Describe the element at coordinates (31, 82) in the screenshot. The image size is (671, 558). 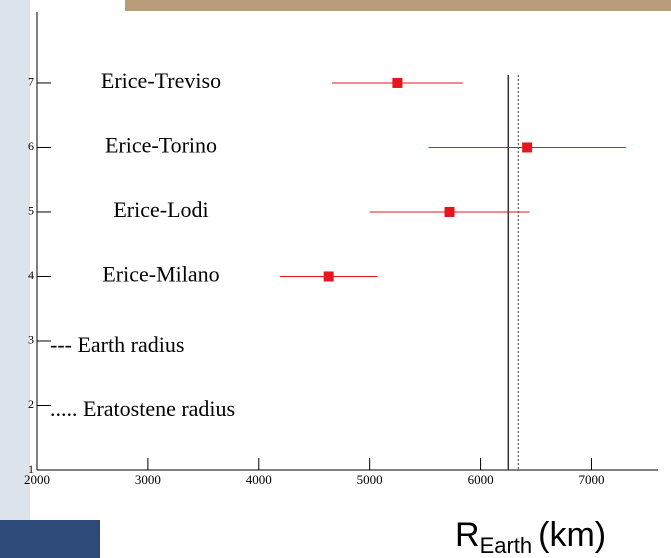
I see `y-tick-label: 7` at that location.